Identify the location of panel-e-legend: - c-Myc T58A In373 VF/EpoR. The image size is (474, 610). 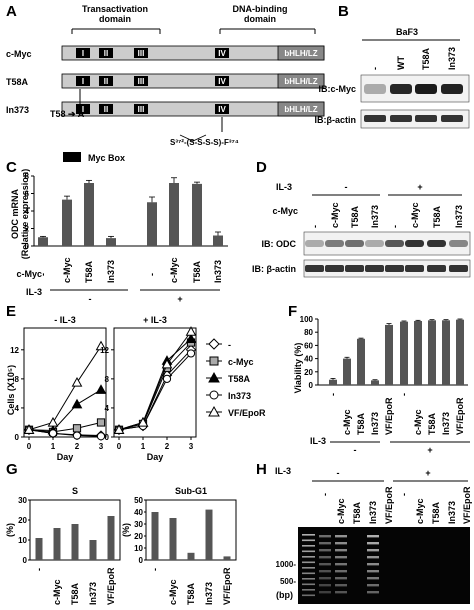
(236, 378).